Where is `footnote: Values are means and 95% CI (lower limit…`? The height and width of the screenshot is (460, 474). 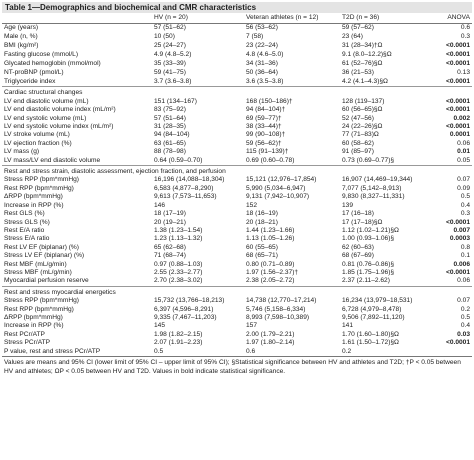 footnote: Values are means and 95% CI (lower limit… is located at coordinates (237, 366).